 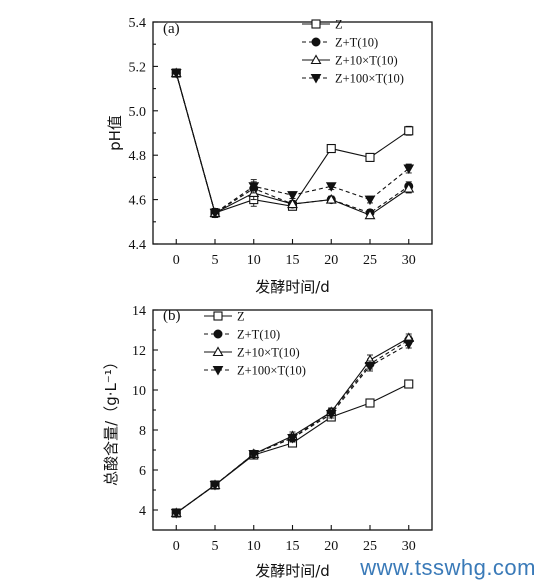 What do you see at coordinates (142, 431) in the screenshot?
I see `y-tick-label: 8` at bounding box center [142, 431].